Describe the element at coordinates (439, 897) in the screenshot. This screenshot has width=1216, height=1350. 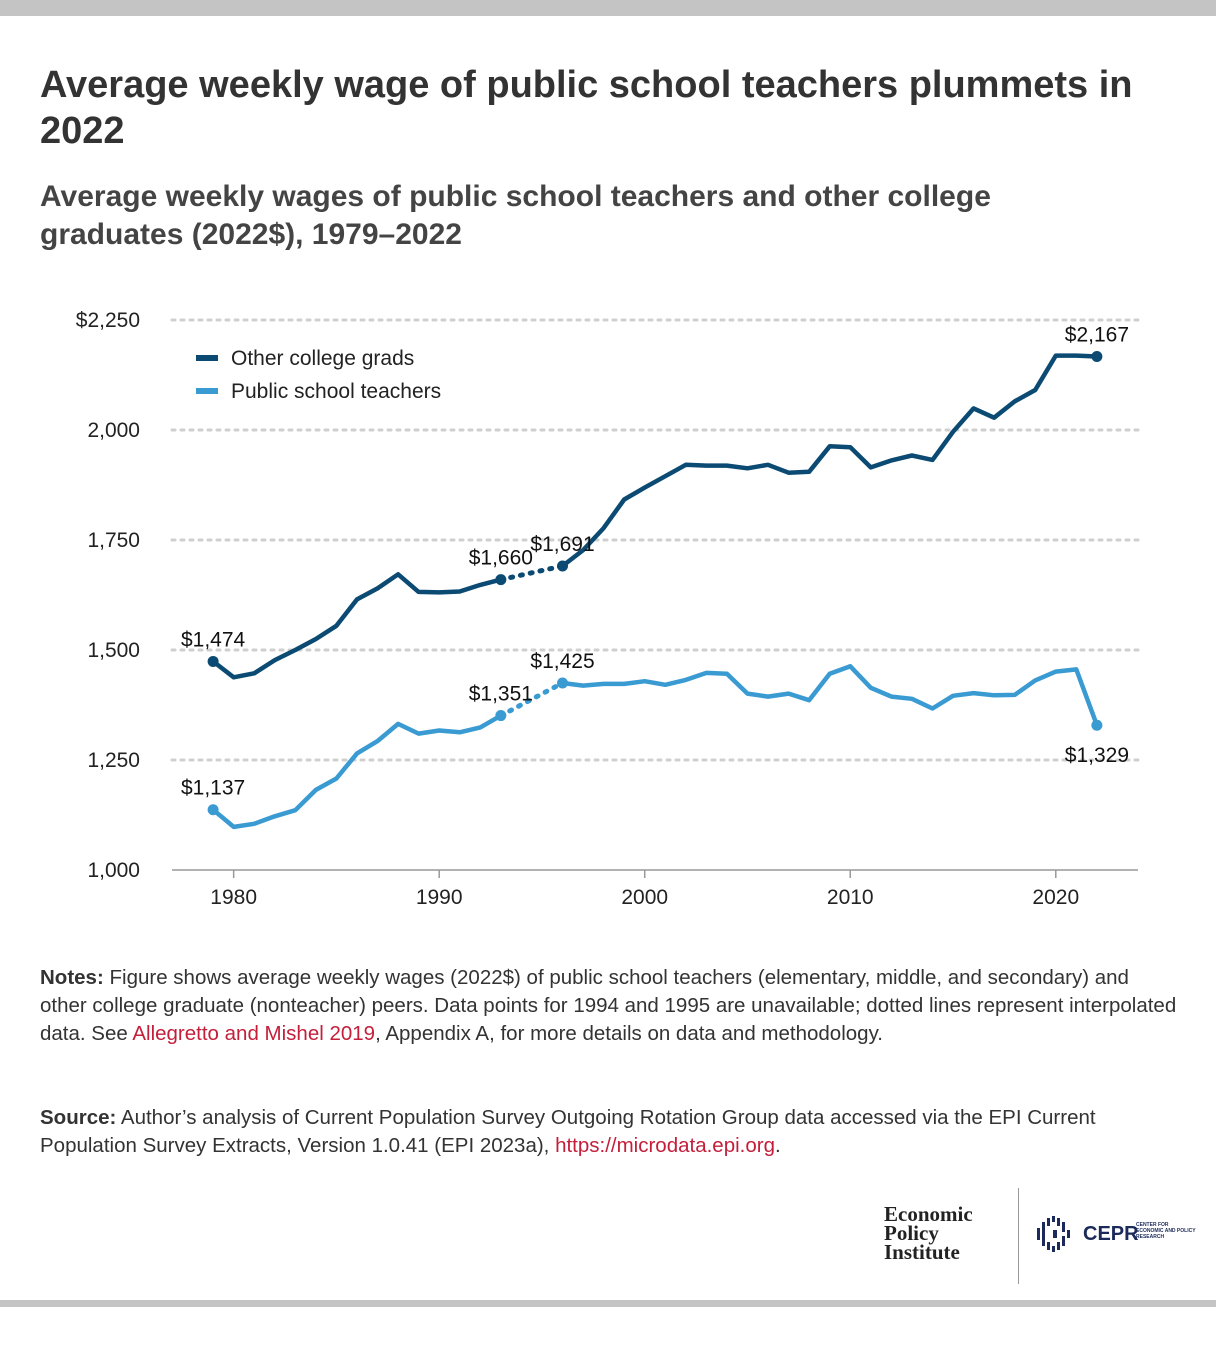
I see `x-tick-label: 1990` at that location.